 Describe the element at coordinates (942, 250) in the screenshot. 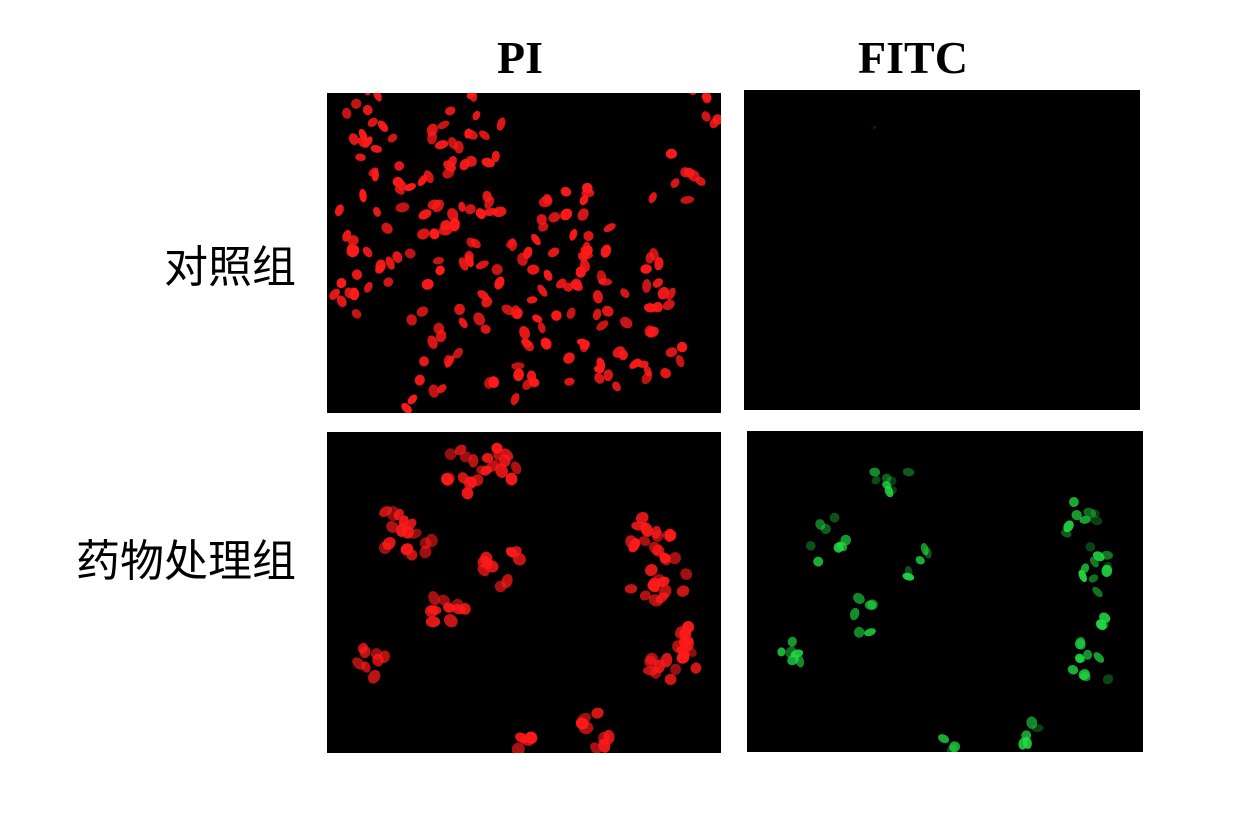

I see `micrograph-control-fitc` at that location.